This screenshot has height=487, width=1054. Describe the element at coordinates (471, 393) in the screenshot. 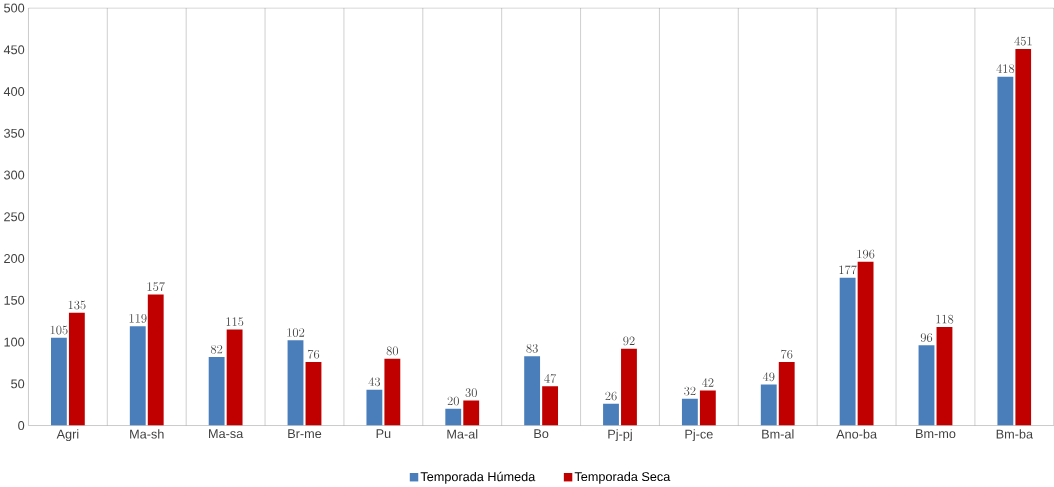

I see `data-label: 30` at that location.